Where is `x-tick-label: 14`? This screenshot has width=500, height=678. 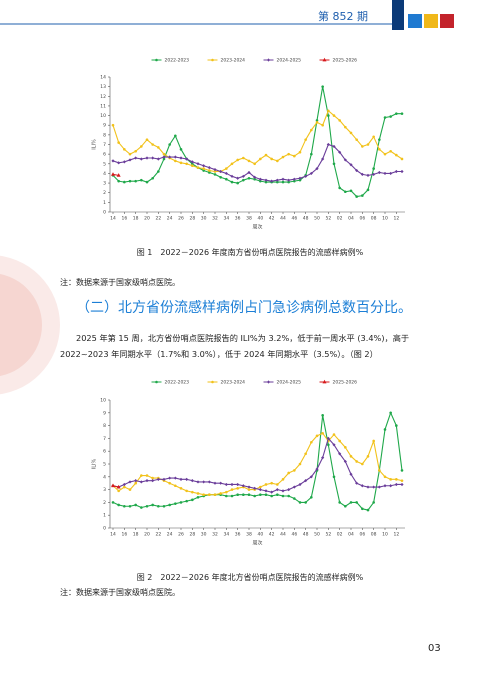
x-tick-label: 14 is located at coordinates (113, 219).